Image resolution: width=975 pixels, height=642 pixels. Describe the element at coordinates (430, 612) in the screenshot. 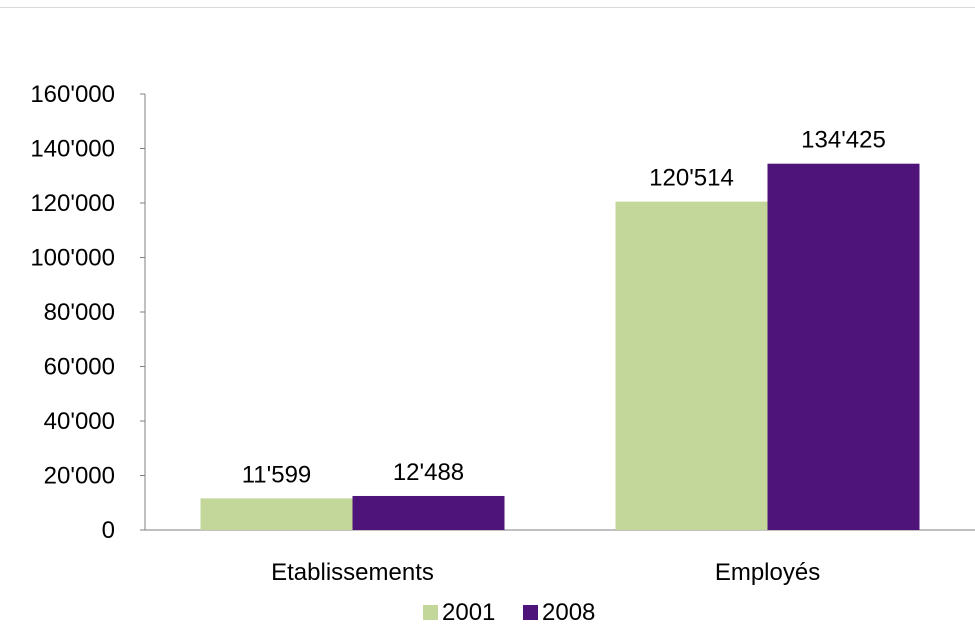

I see `legend-swatch-2001` at that location.